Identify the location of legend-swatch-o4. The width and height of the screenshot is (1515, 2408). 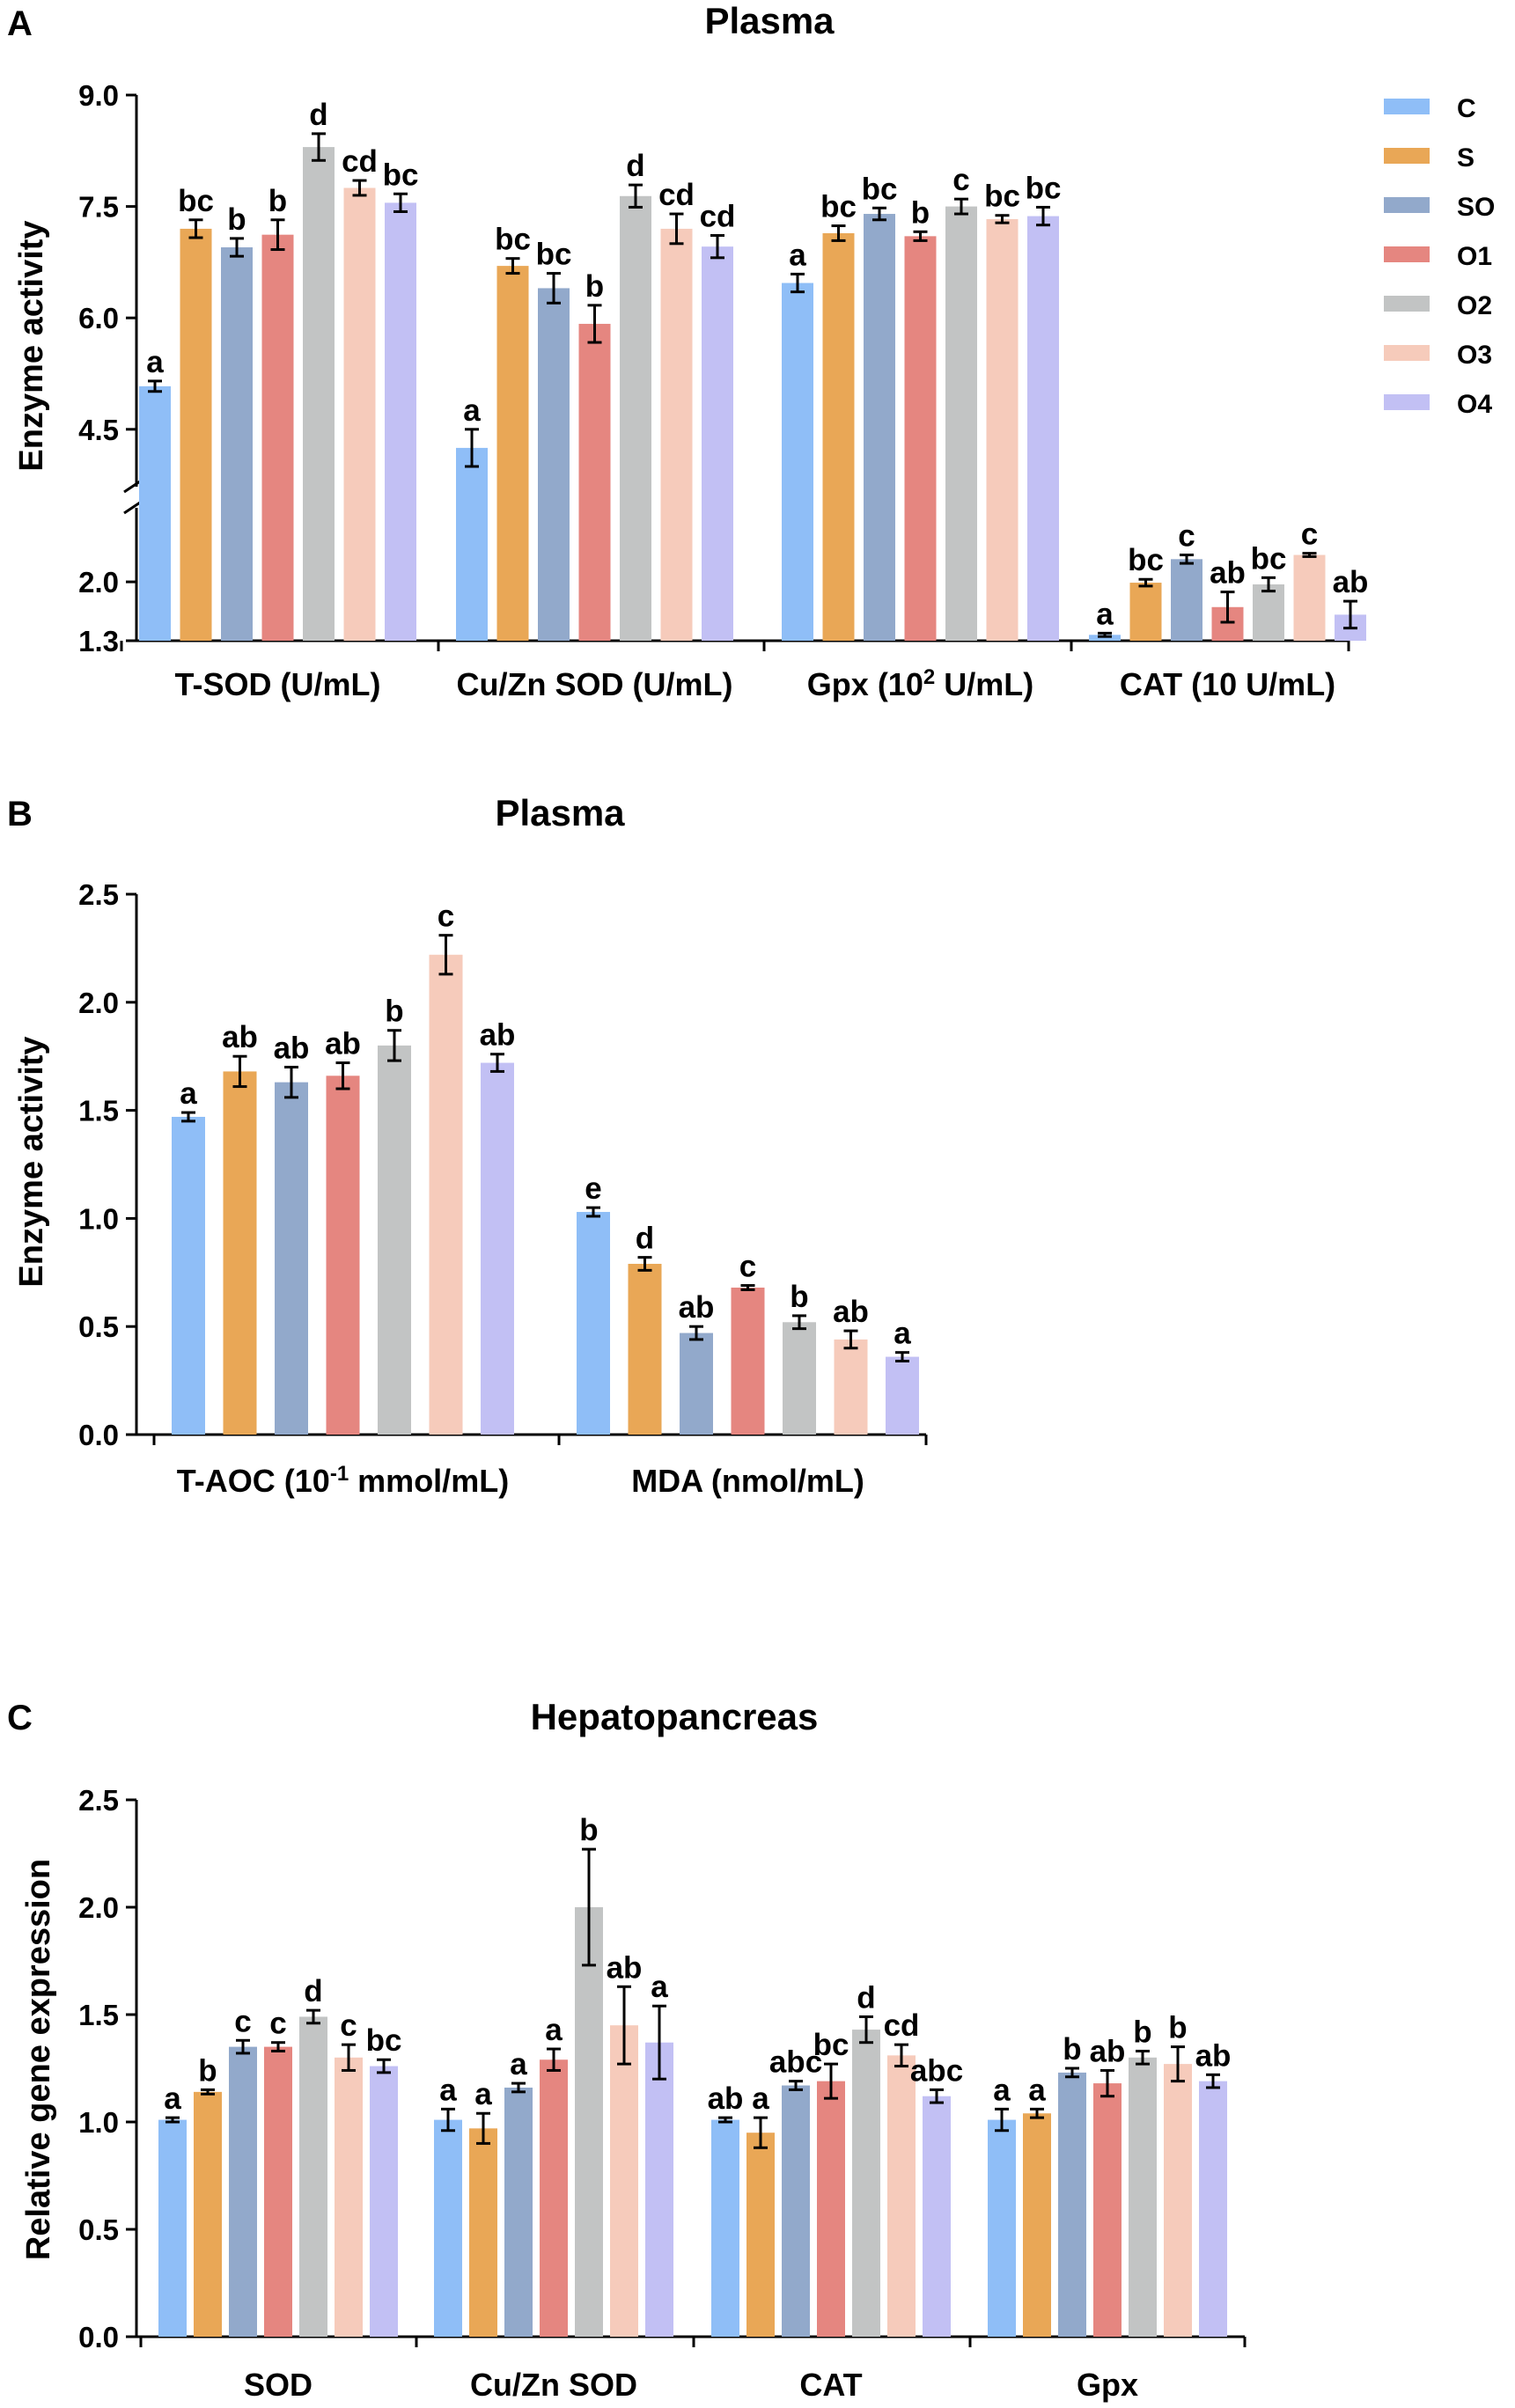
(1407, 402).